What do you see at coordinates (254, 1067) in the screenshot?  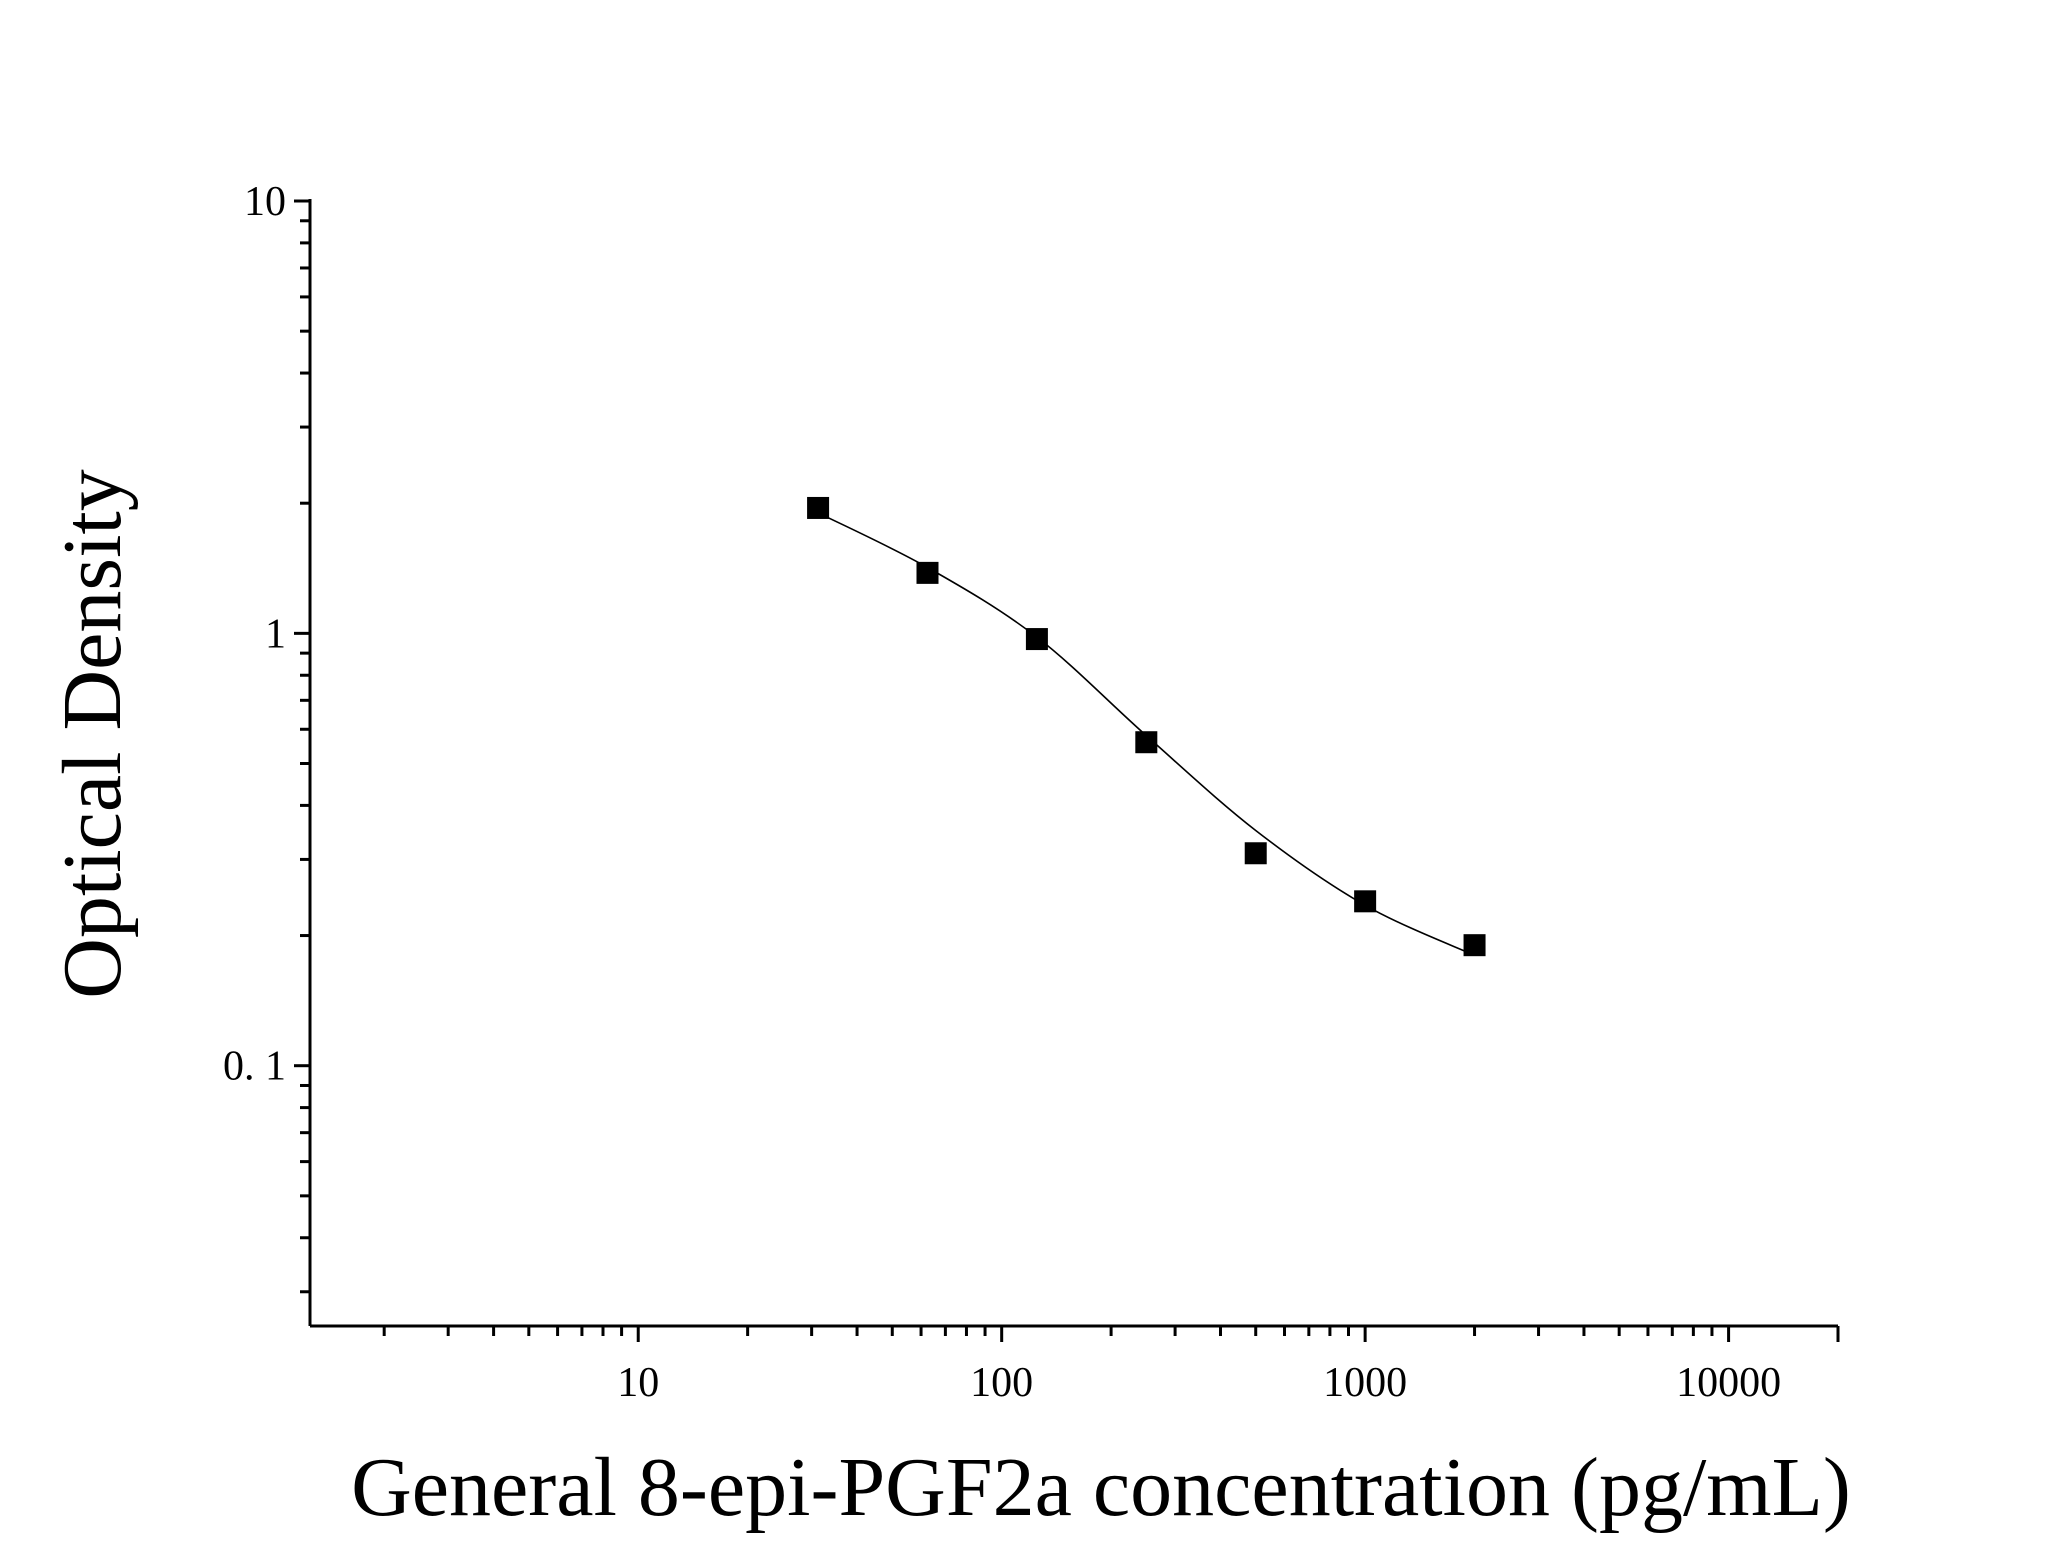 I see `y-tick-label: 0. 1` at bounding box center [254, 1067].